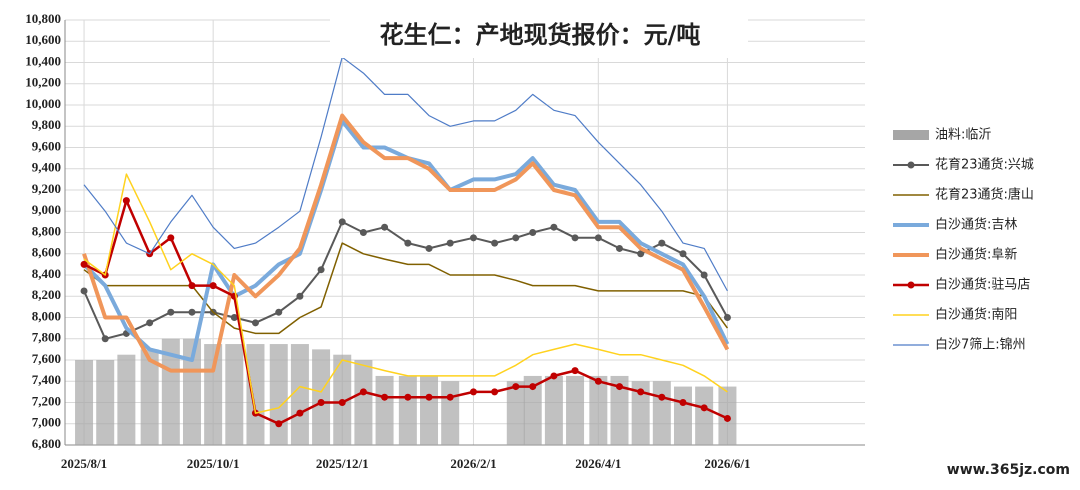 This screenshot has width=1080, height=490. Describe the element at coordinates (342, 463) in the screenshot. I see `x-tick-label: 2025/12/1` at that location.